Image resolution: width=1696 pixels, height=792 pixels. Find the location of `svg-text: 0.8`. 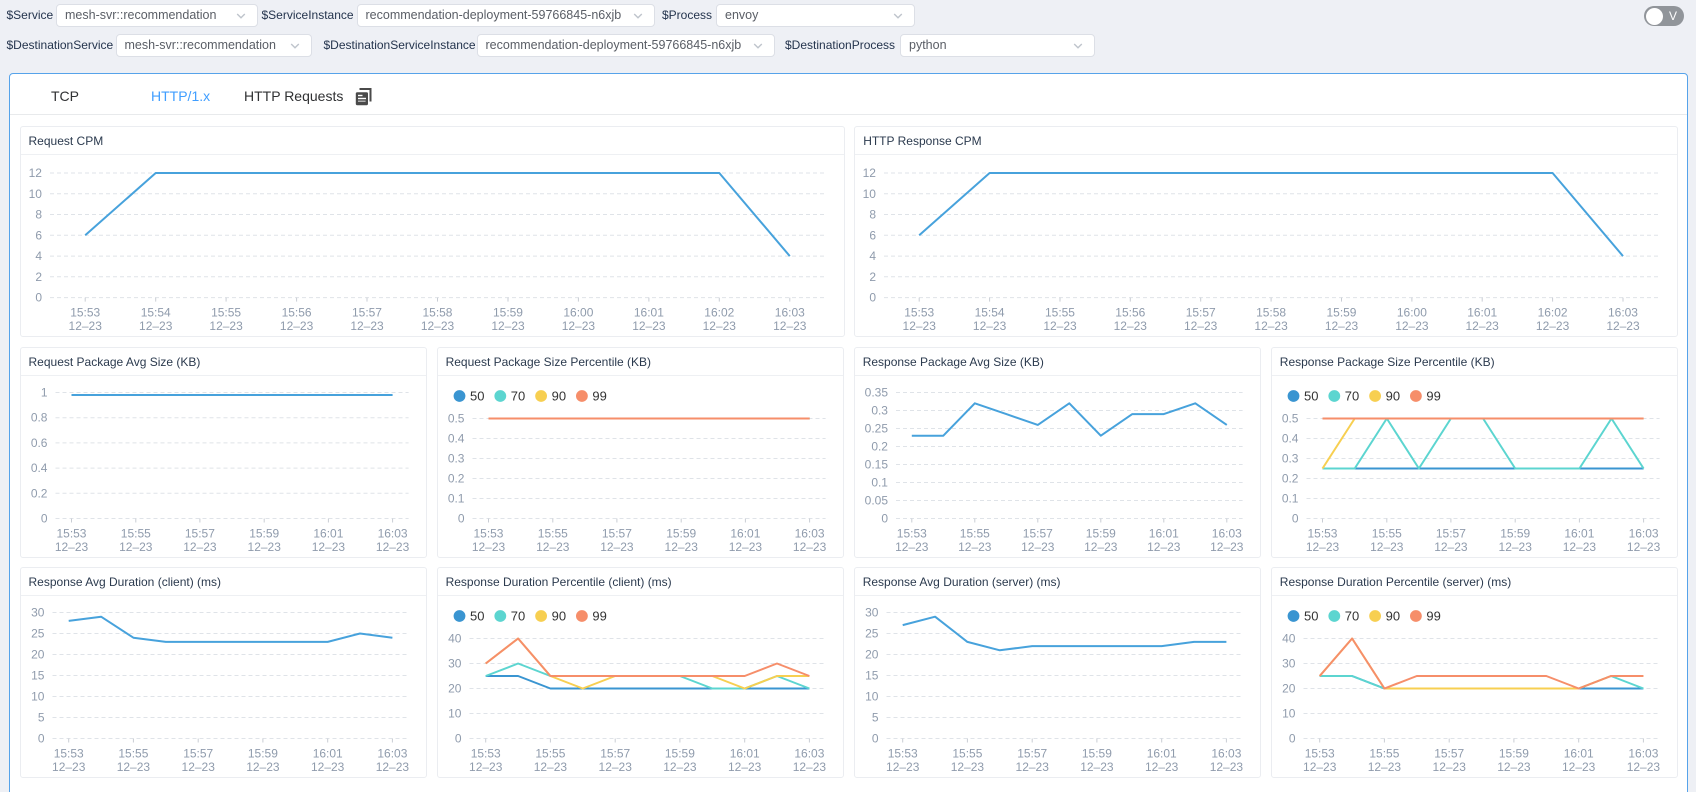

svg-text: 0.8 is located at coordinates (38, 417).